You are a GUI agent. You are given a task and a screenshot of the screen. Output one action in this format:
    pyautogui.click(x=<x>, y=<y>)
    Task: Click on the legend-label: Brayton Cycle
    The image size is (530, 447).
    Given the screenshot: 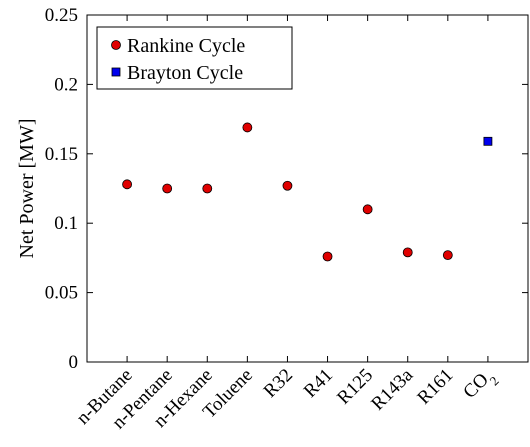 What is the action you would take?
    pyautogui.click(x=185, y=73)
    